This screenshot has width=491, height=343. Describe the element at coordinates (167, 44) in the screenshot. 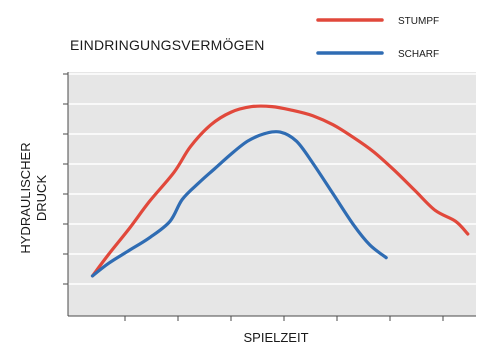

I see `chart-title: EINDRINGUNGSVERMÖGEN` at that location.